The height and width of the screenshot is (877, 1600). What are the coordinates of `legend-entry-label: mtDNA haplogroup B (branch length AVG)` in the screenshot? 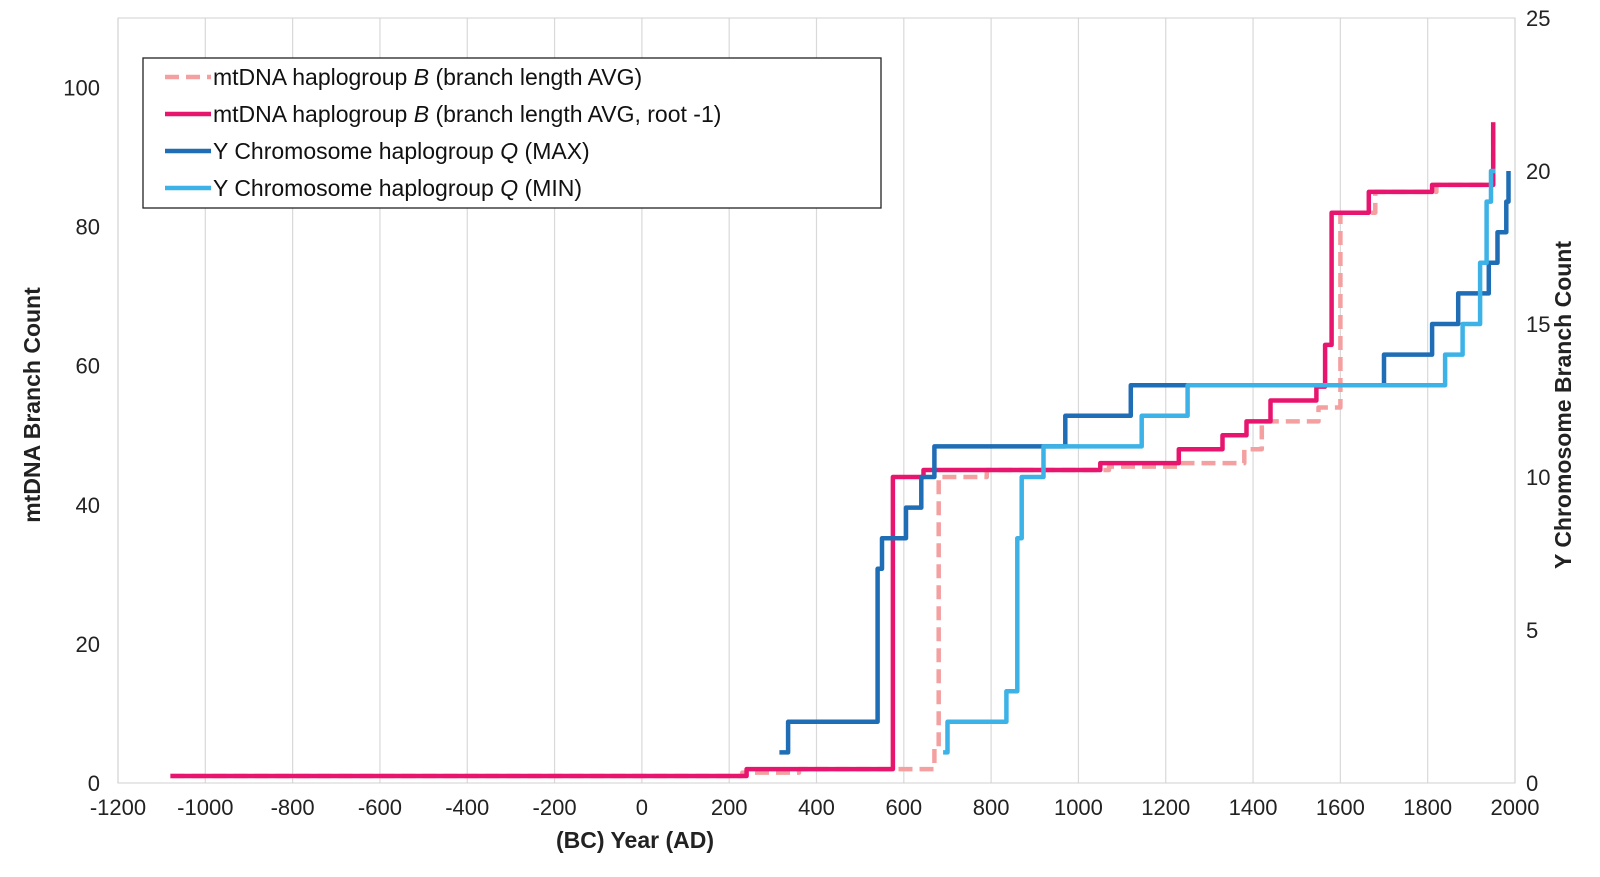 It's located at (427, 77).